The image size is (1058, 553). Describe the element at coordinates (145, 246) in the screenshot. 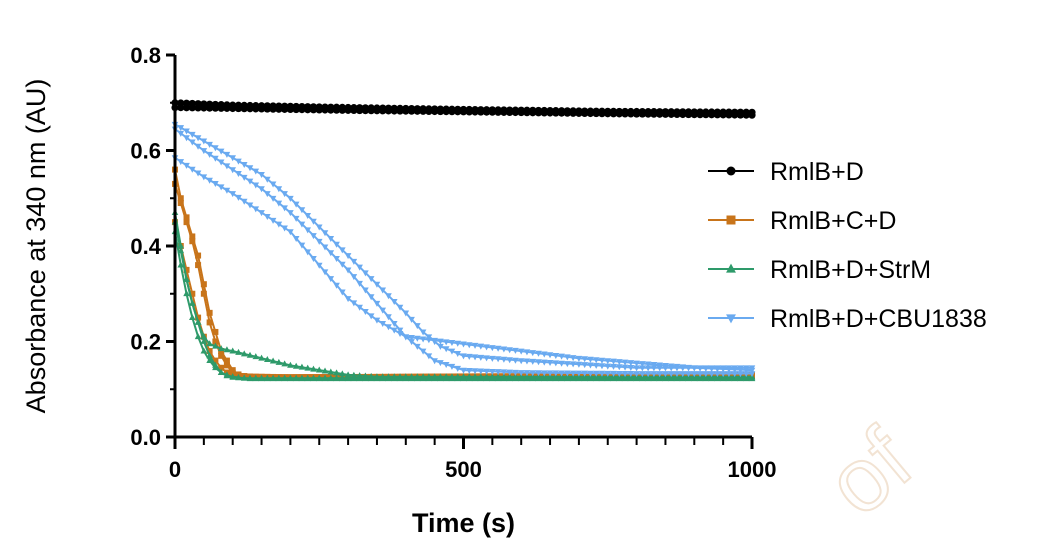

I see `y-tick-label: 0.4` at that location.